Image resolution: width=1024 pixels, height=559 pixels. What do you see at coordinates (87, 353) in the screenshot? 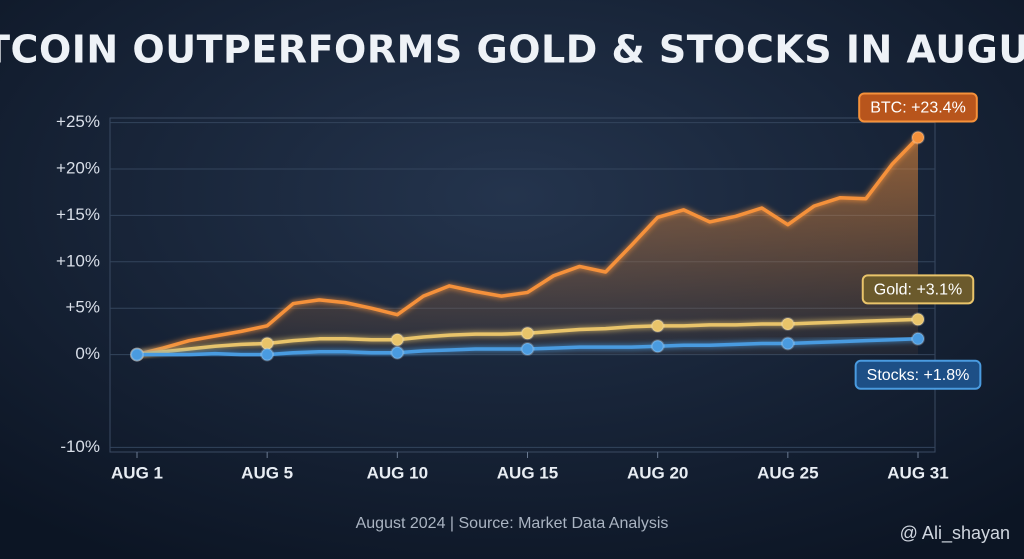
I see `y-tick-label: 0%` at bounding box center [87, 353].